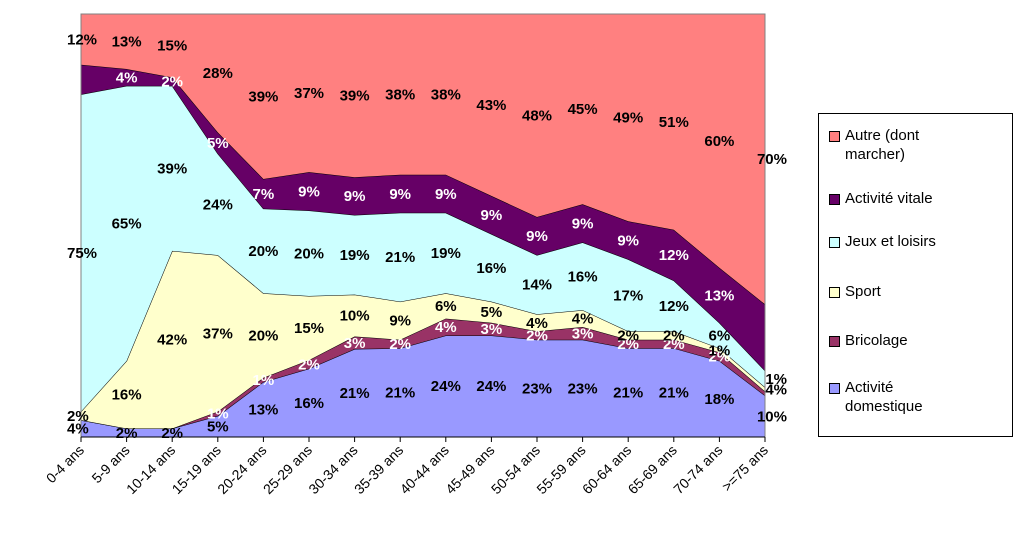 This screenshot has height=542, width=1013. I want to click on x-tick-label: 20-24 ans, so click(241, 469).